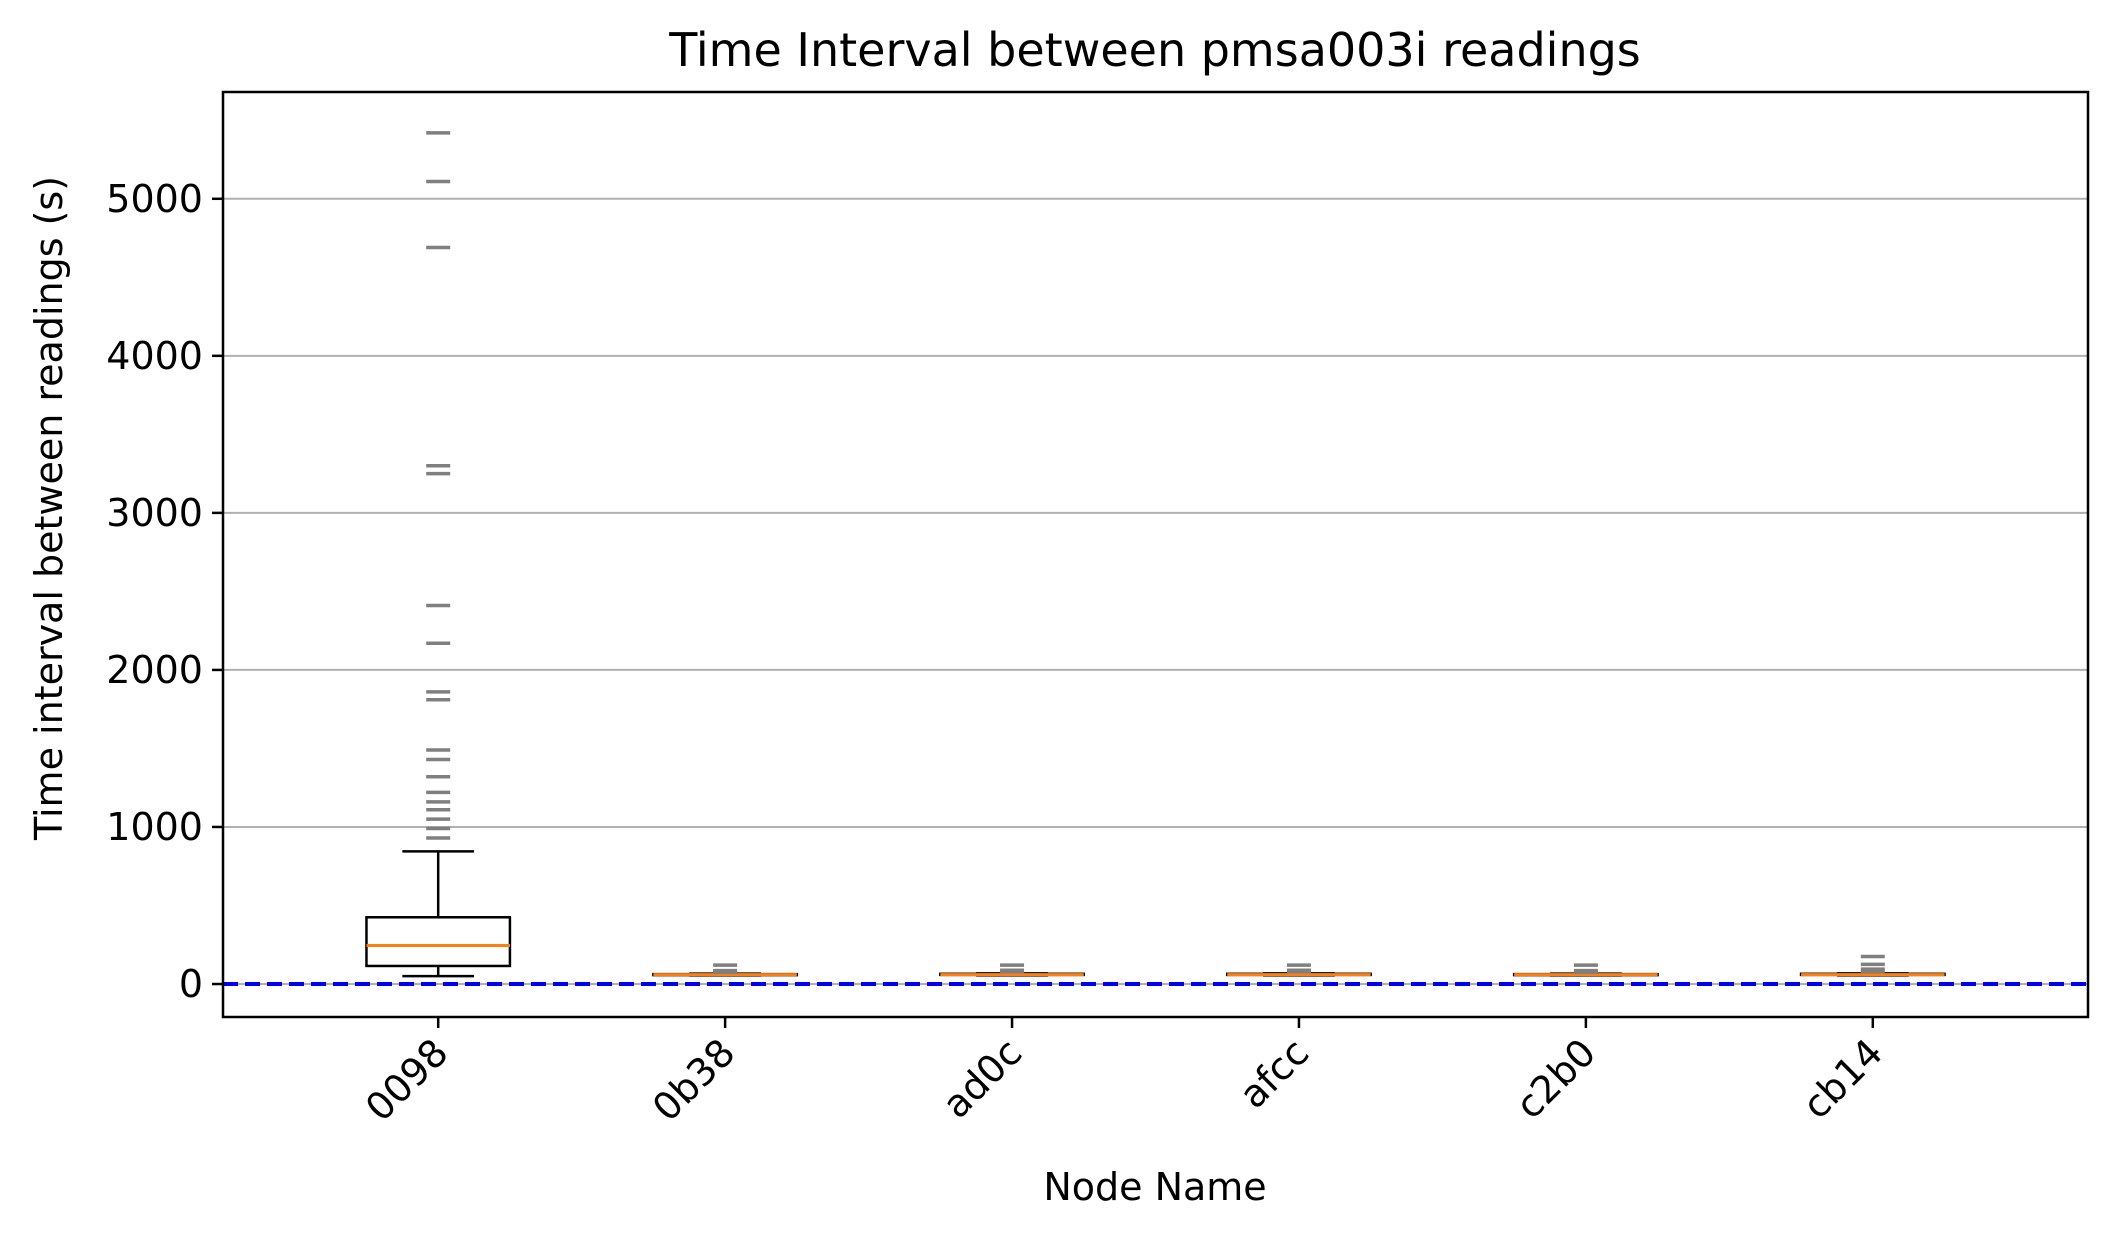 The height and width of the screenshot is (1239, 2113). What do you see at coordinates (1585, 970) in the screenshot?
I see `box-c2b0` at bounding box center [1585, 970].